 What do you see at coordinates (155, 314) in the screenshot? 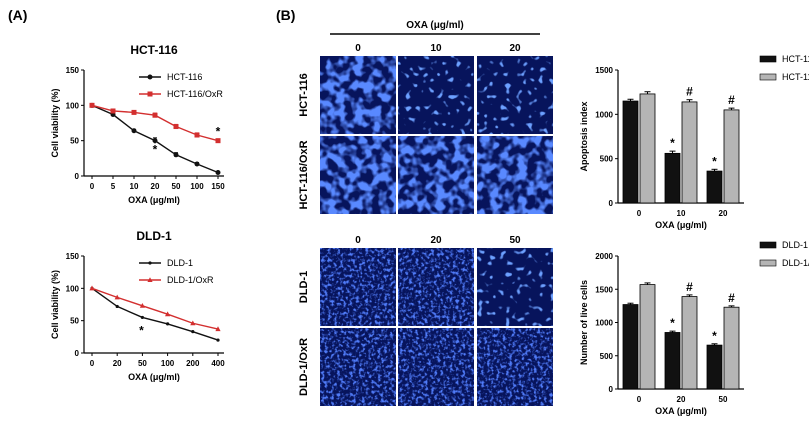
I see `series-line` at bounding box center [155, 314].